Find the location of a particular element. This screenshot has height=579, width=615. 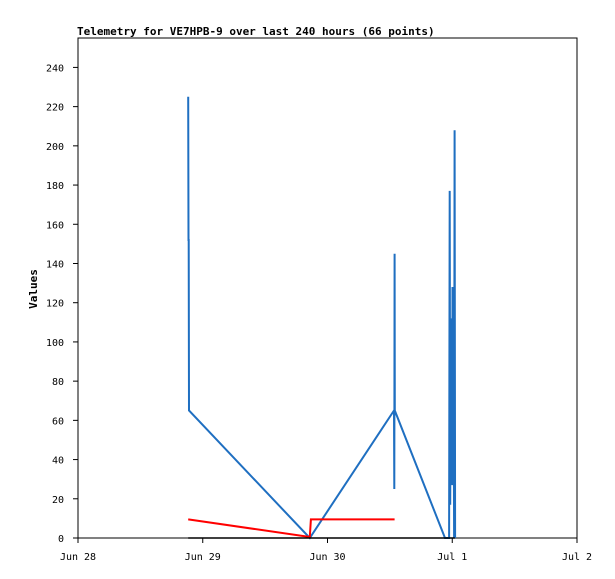

y-tick-label: 40 is located at coordinates (58, 461).